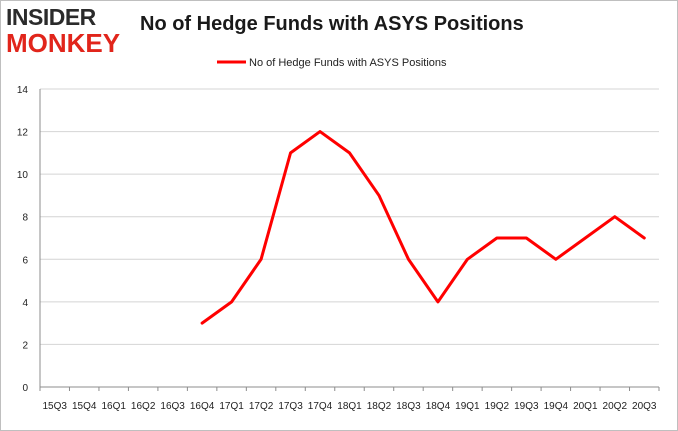 The image size is (678, 431). Describe the element at coordinates (23, 133) in the screenshot. I see `y-tick-label: 12` at that location.